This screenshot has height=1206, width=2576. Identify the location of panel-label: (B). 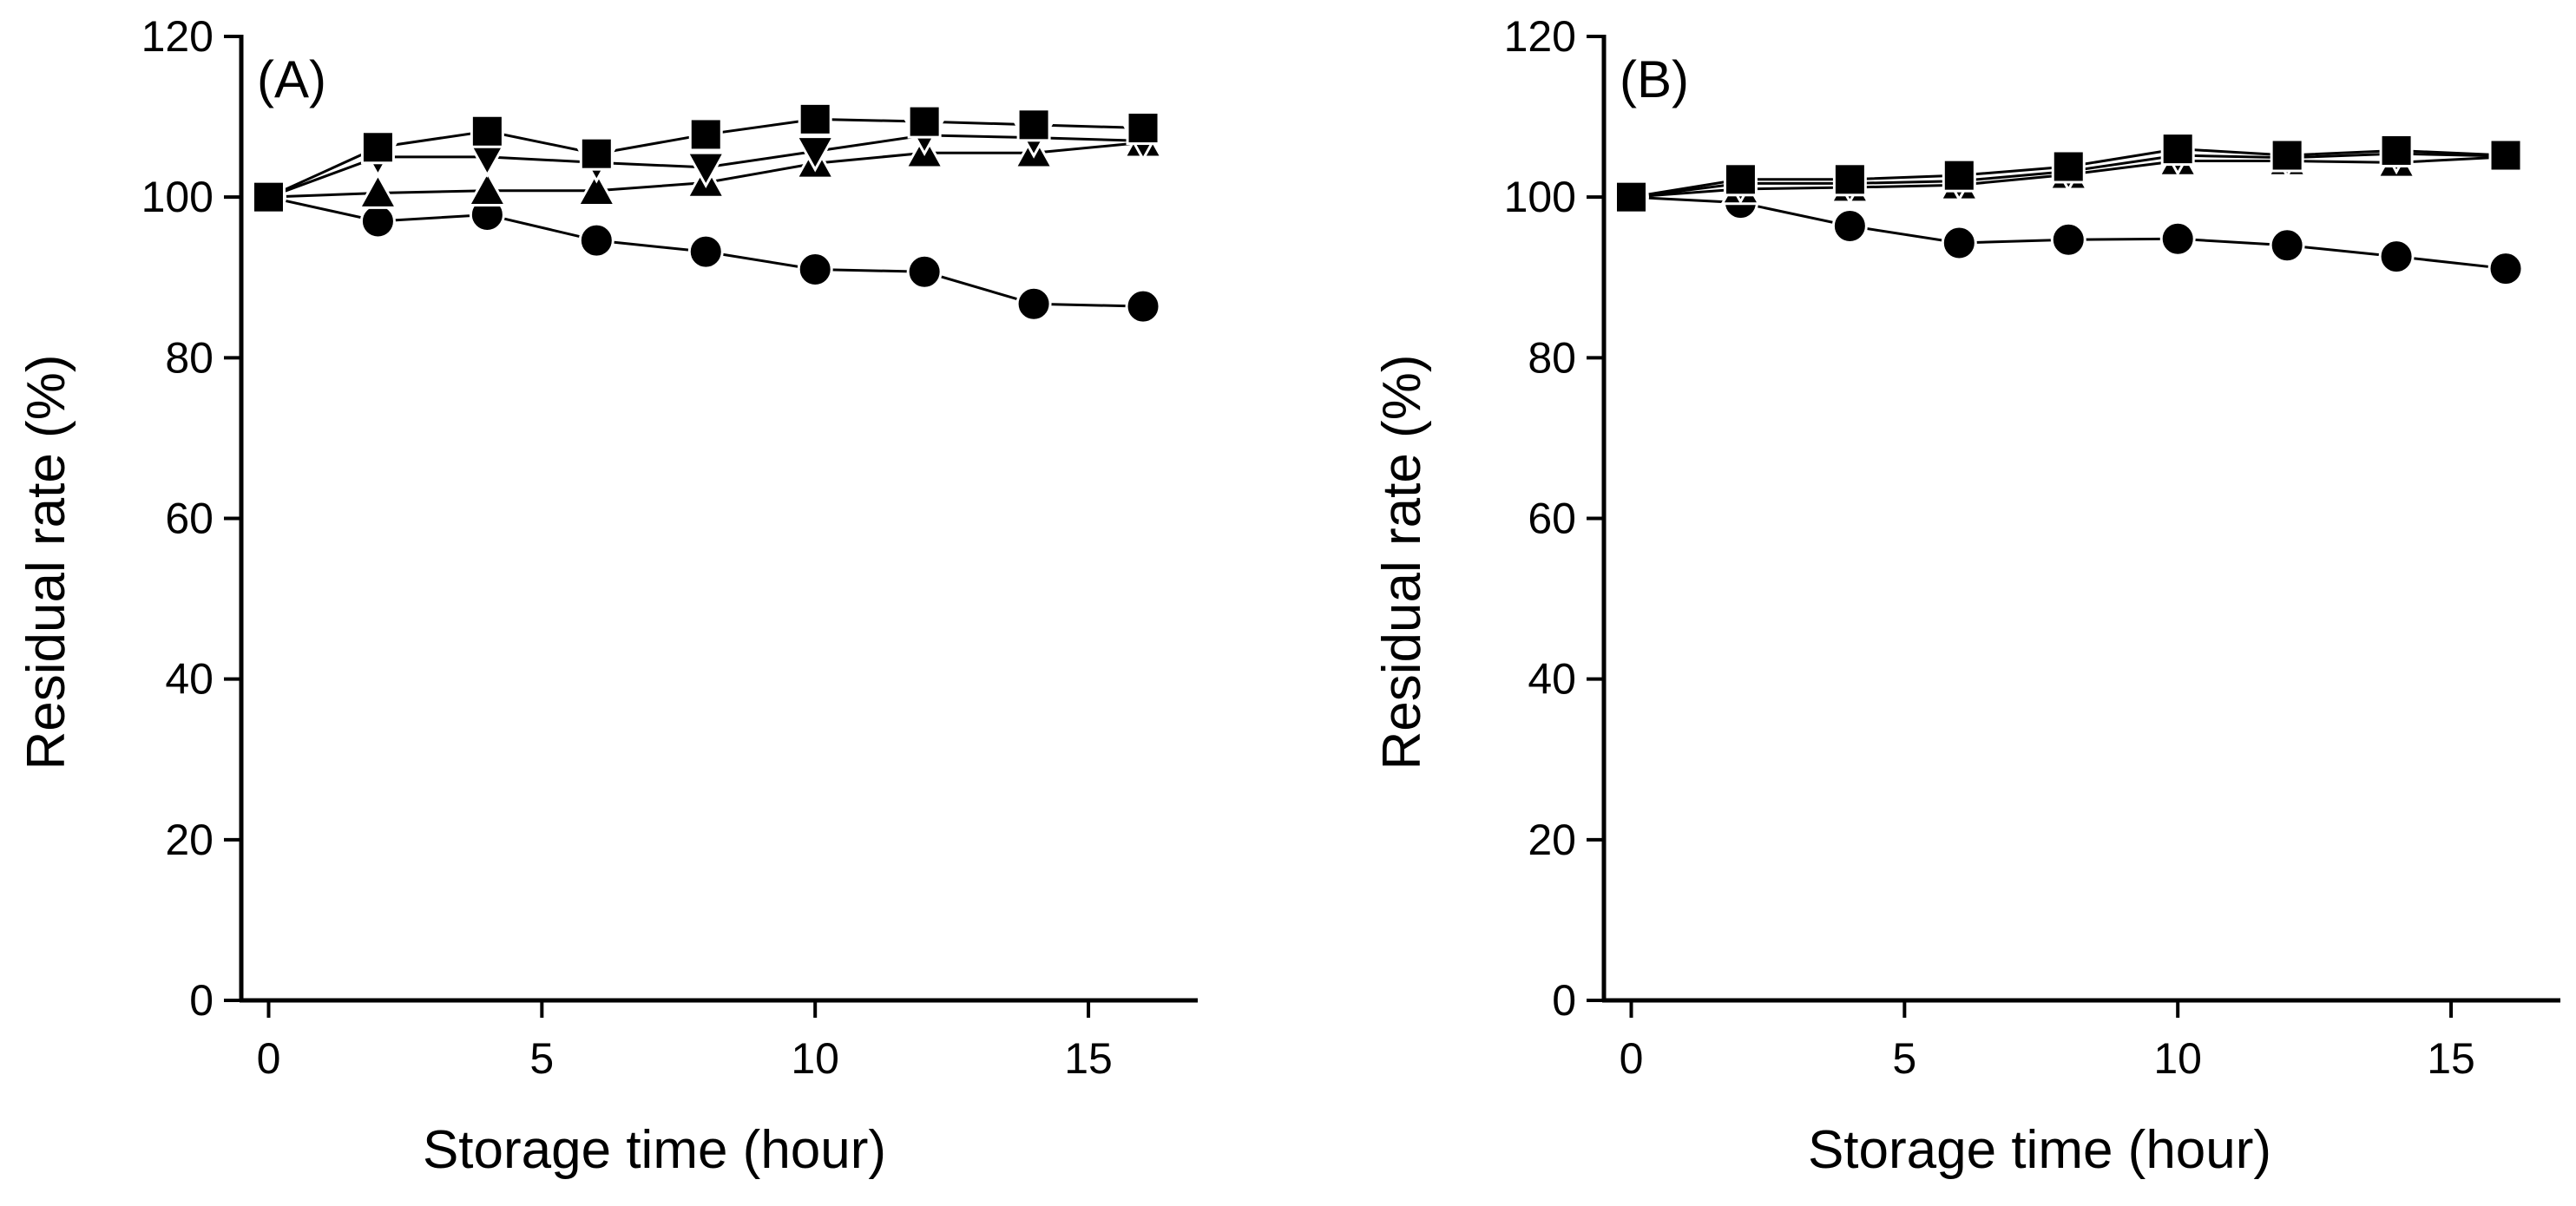
(1654, 79).